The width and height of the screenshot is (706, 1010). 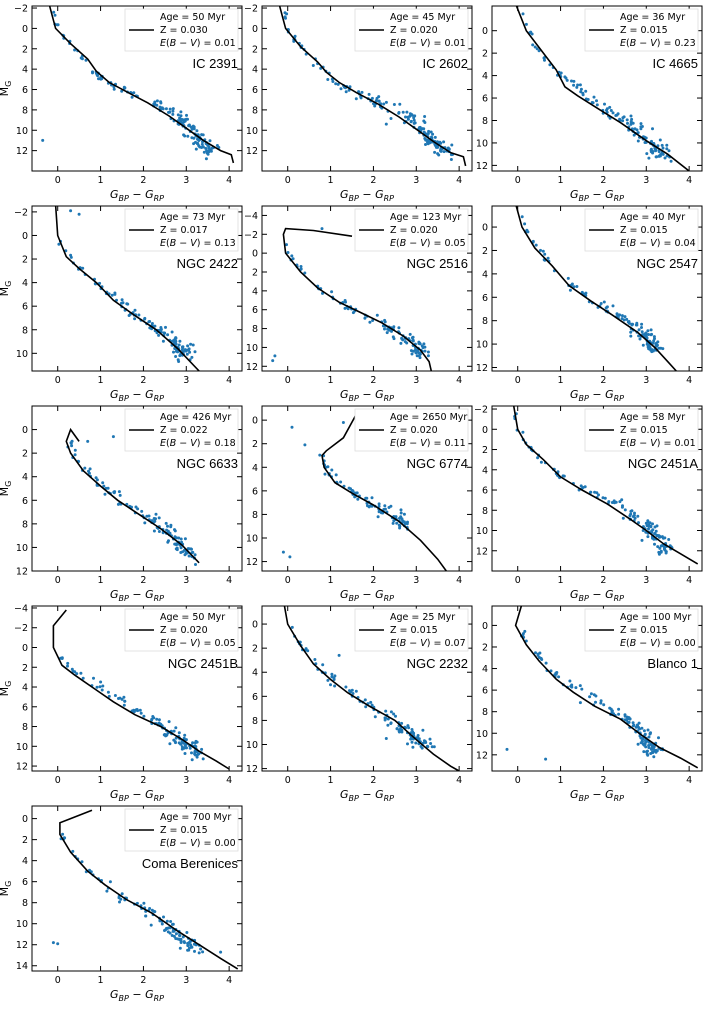 I want to click on x-tick-label: 0, so click(x=58, y=180).